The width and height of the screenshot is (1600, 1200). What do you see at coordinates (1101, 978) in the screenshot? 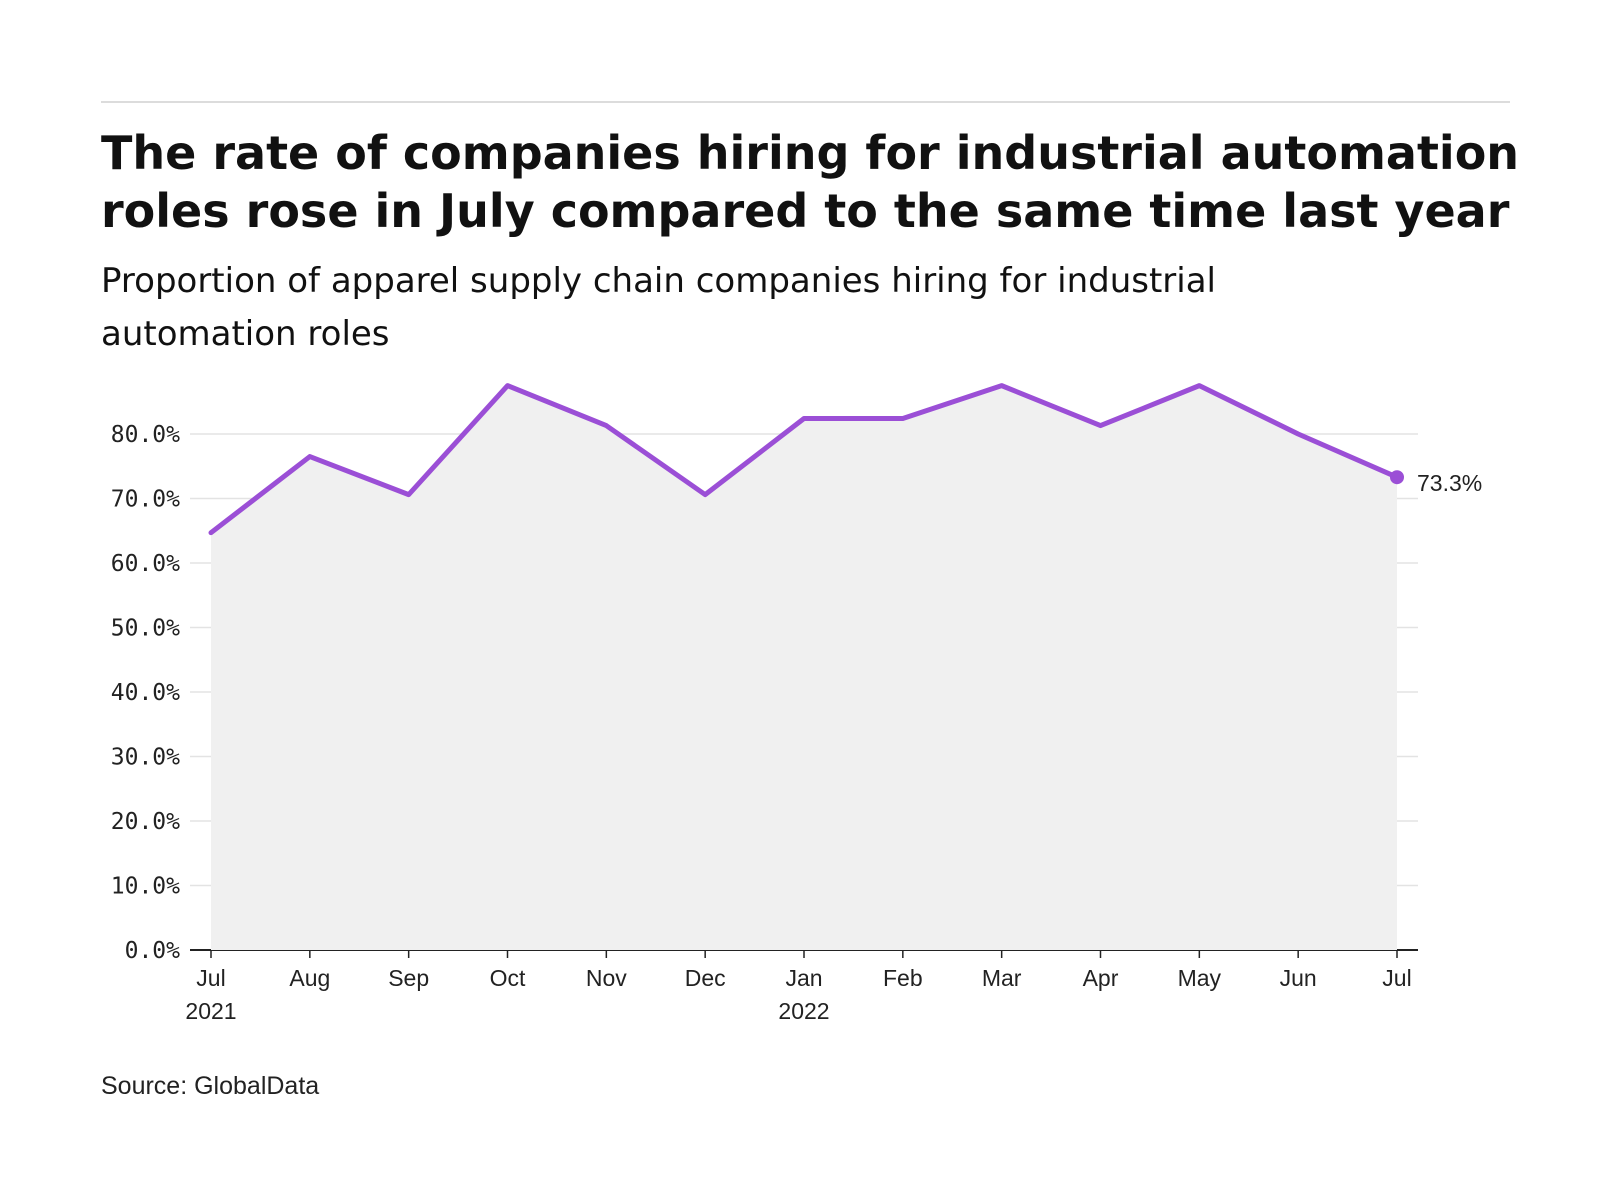
I see `x-tick-label: Apr` at bounding box center [1101, 978].